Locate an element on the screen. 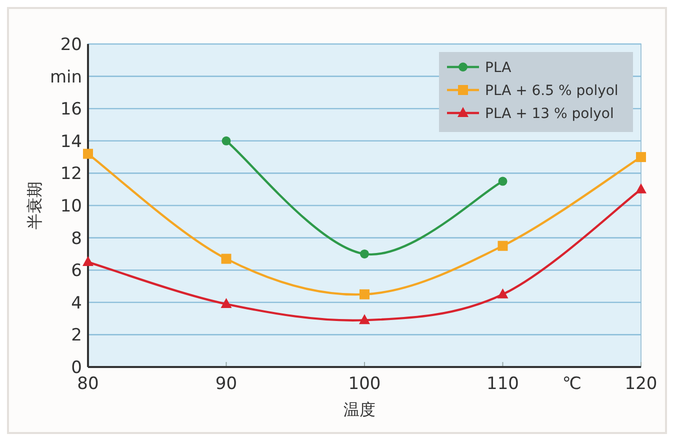  x-tick-label: 90 is located at coordinates (226, 384).